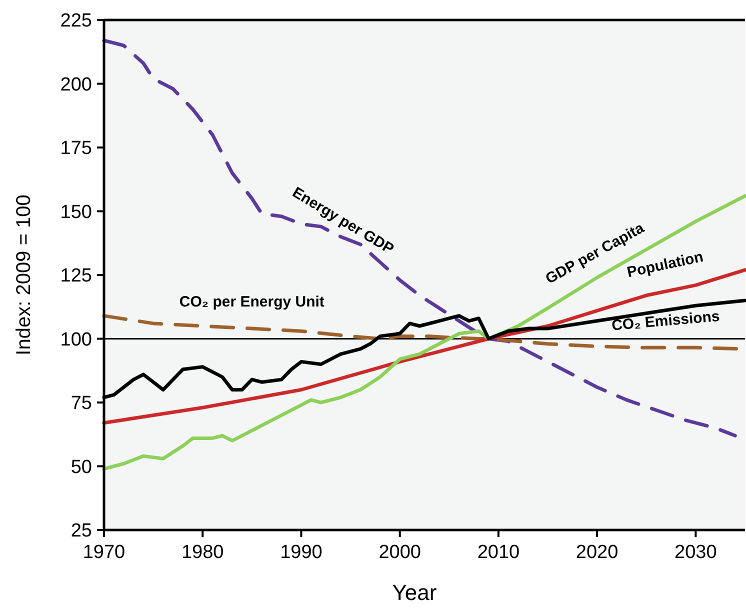 This screenshot has width=746, height=610. Describe the element at coordinates (251, 302) in the screenshot. I see `series-label: CO₂ per Energy Unit` at that location.